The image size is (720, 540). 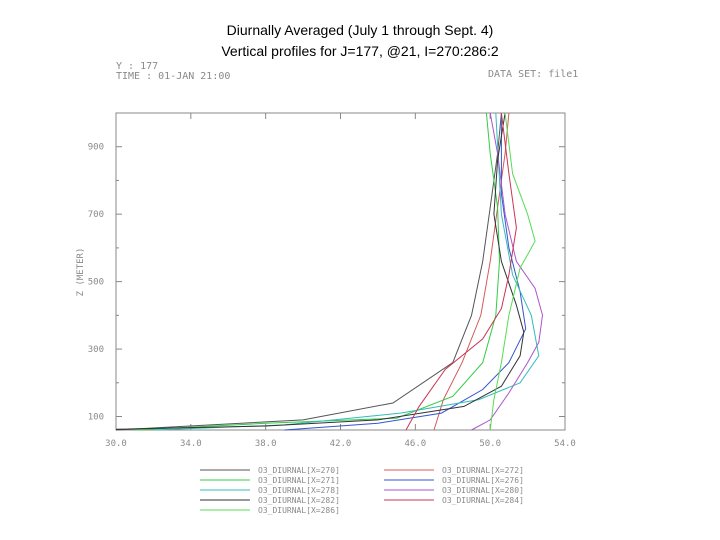 What do you see at coordinates (415, 444) in the screenshot?
I see `x-tick-label: 46.0` at bounding box center [415, 444].